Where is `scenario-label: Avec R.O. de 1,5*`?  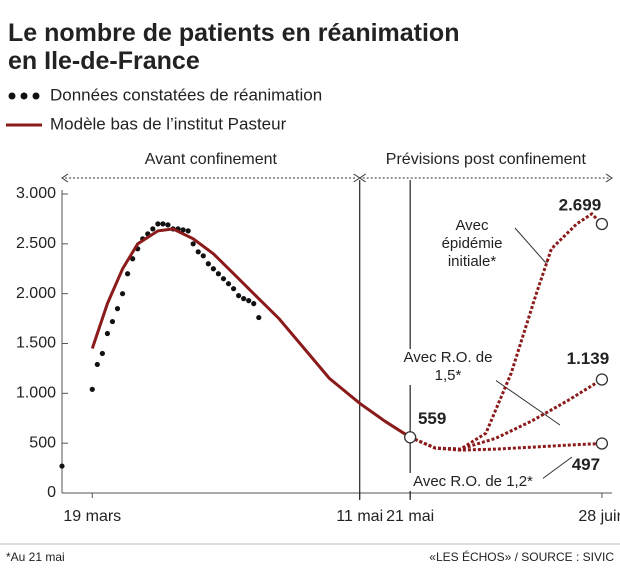
scenario-label: Avec R.O. de 1,5* is located at coordinates (448, 367).